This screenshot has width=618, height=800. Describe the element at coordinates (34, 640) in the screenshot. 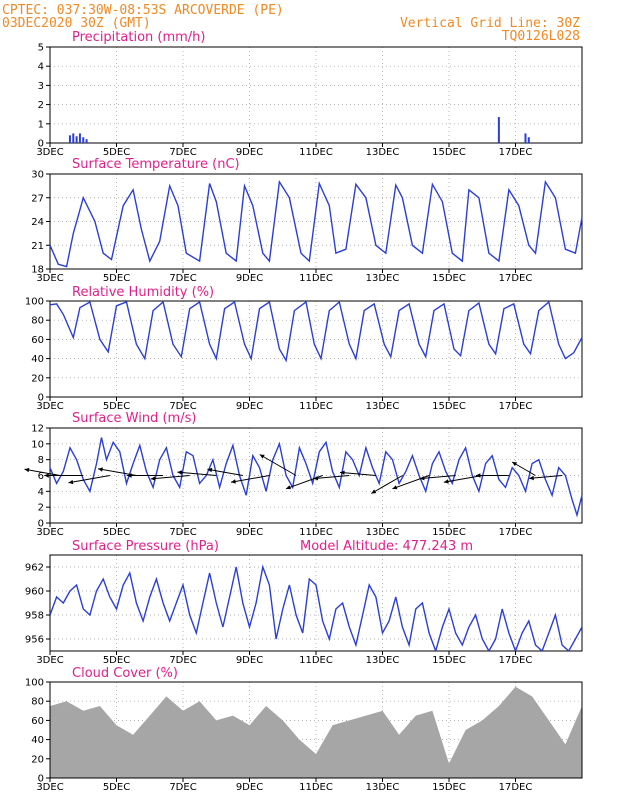

I see `pres-ytick-label: 956` at that location.